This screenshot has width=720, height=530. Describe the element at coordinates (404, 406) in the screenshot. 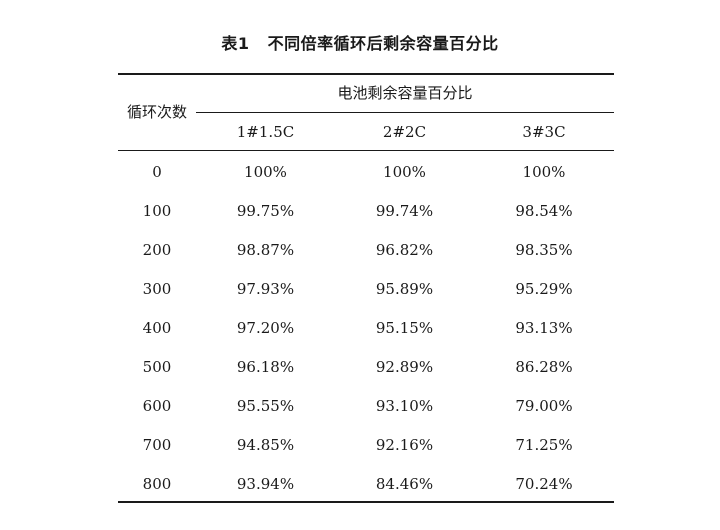

I see `capacity-cell-2: 93.10%` at that location.